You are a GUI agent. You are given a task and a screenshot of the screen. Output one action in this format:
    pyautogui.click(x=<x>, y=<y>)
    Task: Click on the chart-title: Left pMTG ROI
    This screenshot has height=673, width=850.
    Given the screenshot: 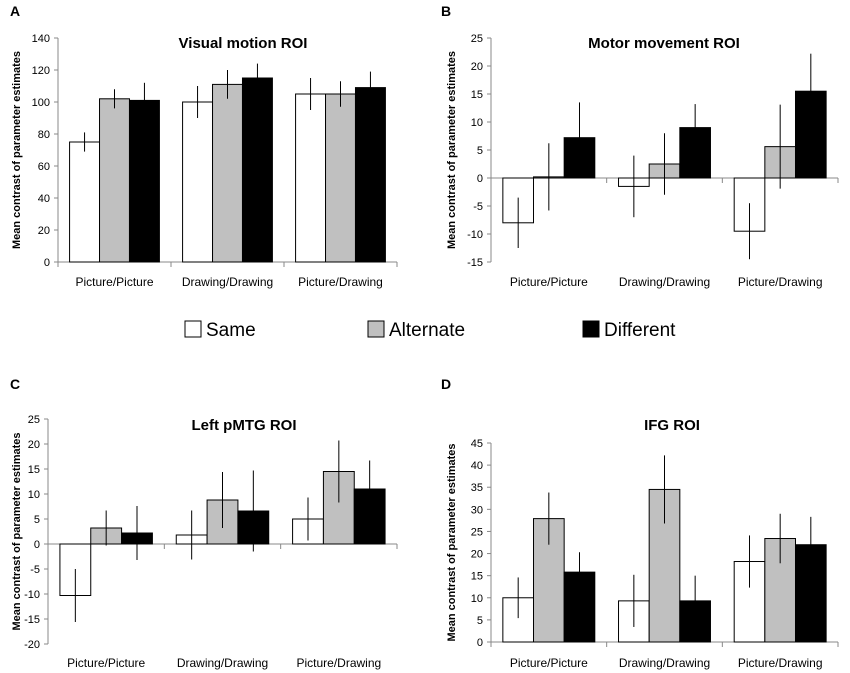 What is the action you would take?
    pyautogui.click(x=244, y=425)
    